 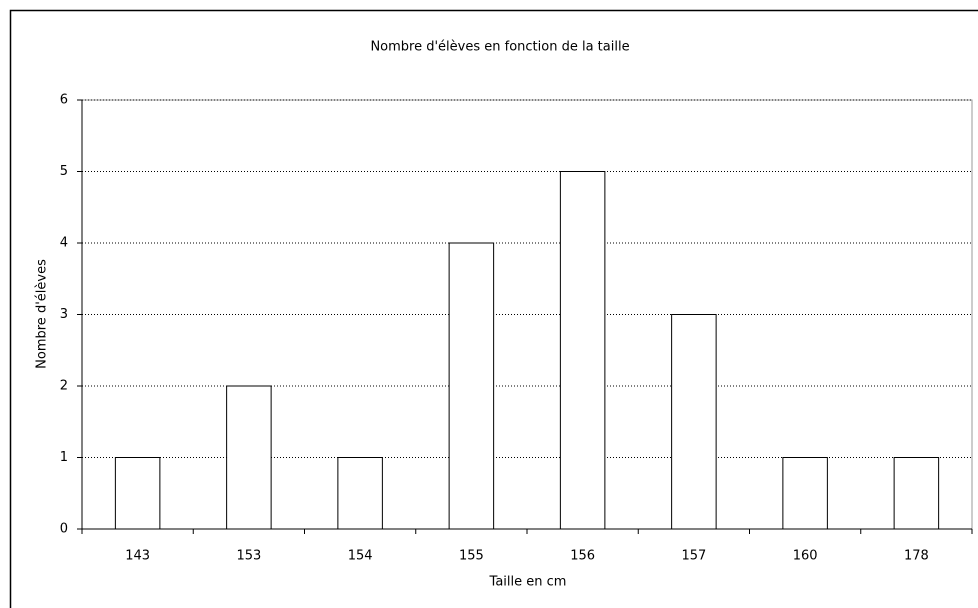 I want to click on x-tick-label: 157, so click(x=693, y=556).